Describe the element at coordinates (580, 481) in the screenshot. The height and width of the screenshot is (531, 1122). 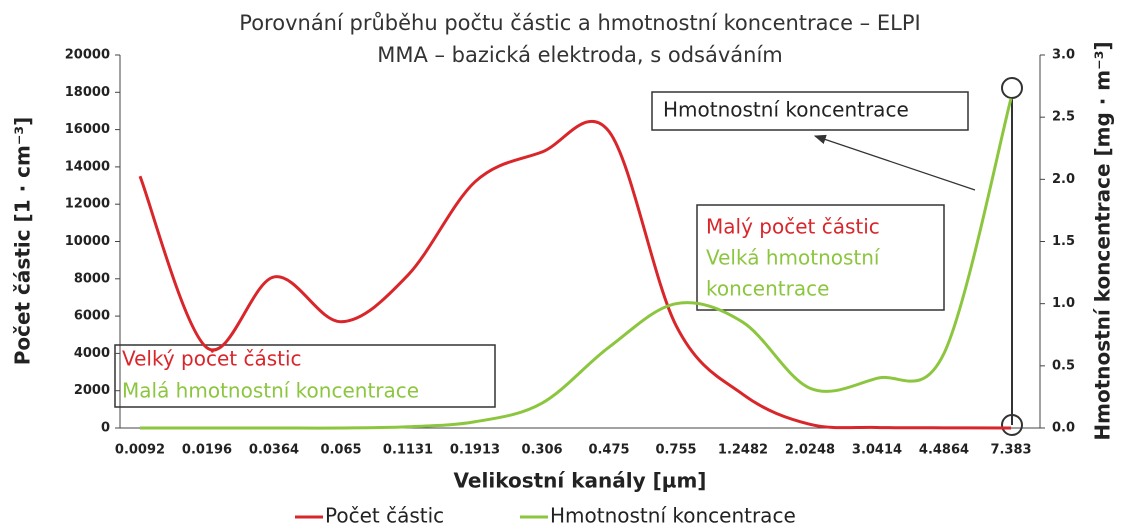
I see `x-axis-title: Velikostní kanály [µm]` at that location.